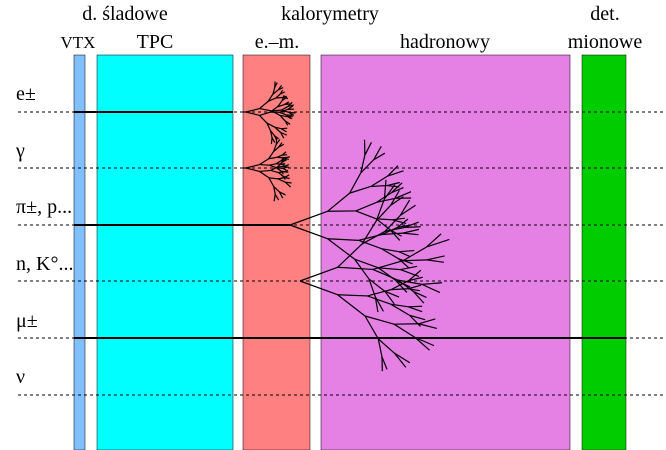 The image size is (666, 450). Describe the element at coordinates (79, 252) in the screenshot. I see `vtx-layer` at that location.